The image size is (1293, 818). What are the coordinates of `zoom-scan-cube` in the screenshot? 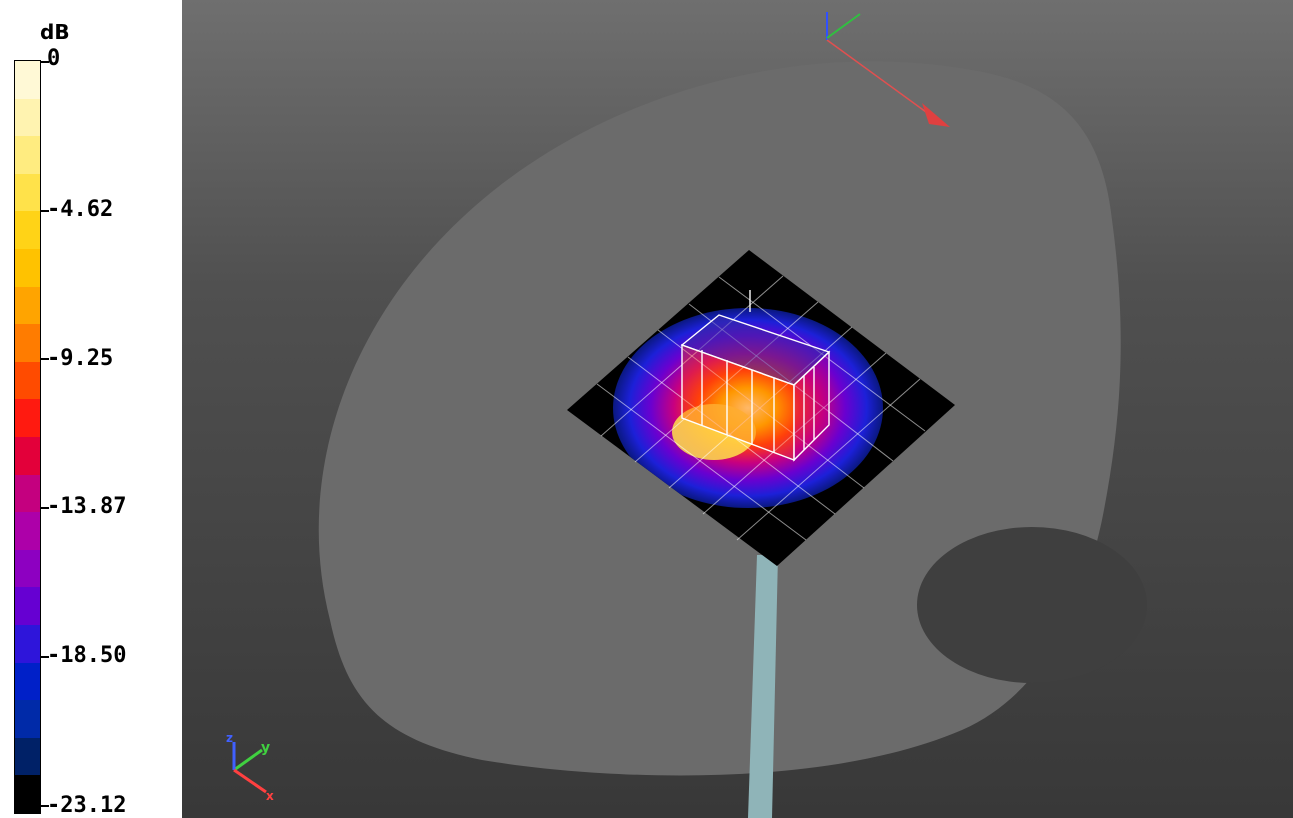 It's located at (755, 376).